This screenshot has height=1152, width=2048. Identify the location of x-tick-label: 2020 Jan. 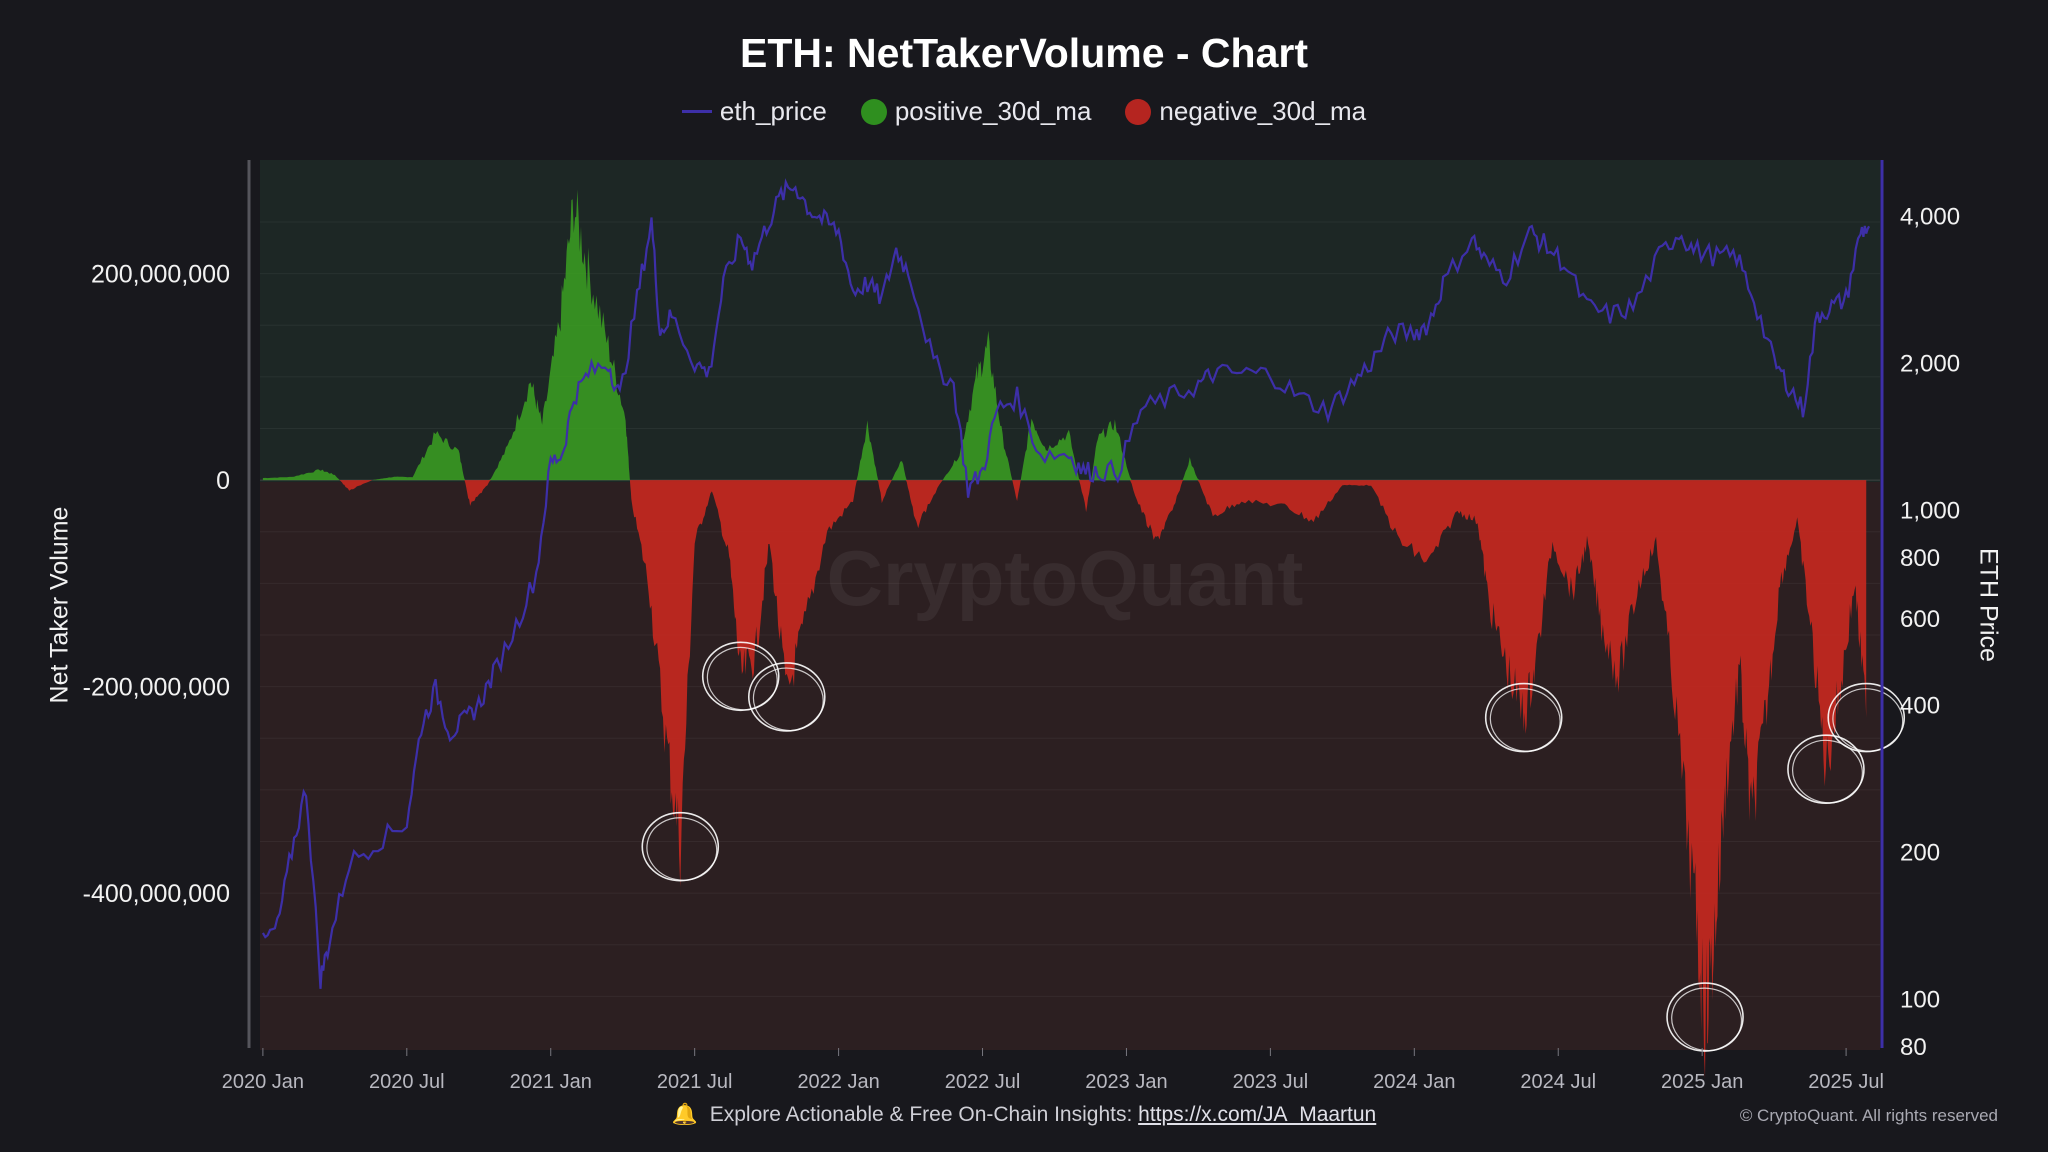
(263, 1082).